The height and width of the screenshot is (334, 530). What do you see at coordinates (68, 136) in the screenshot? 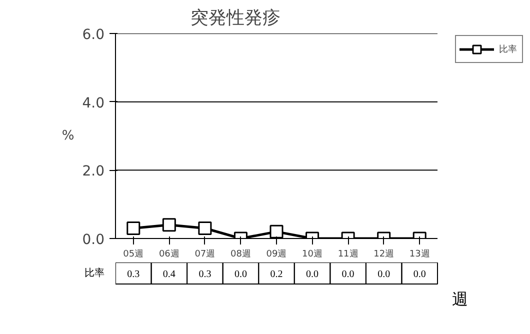
I see `y-axis-title: %` at bounding box center [68, 136].